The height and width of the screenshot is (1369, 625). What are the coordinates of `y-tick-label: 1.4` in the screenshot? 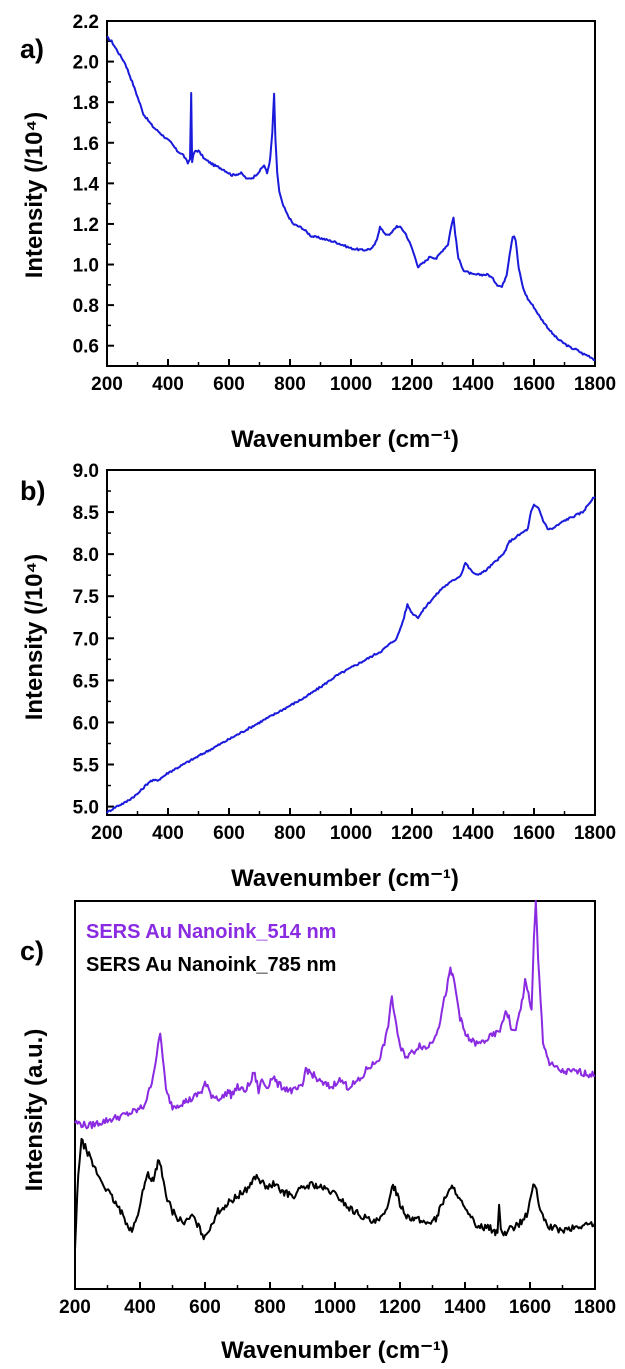 It's located at (86, 184).